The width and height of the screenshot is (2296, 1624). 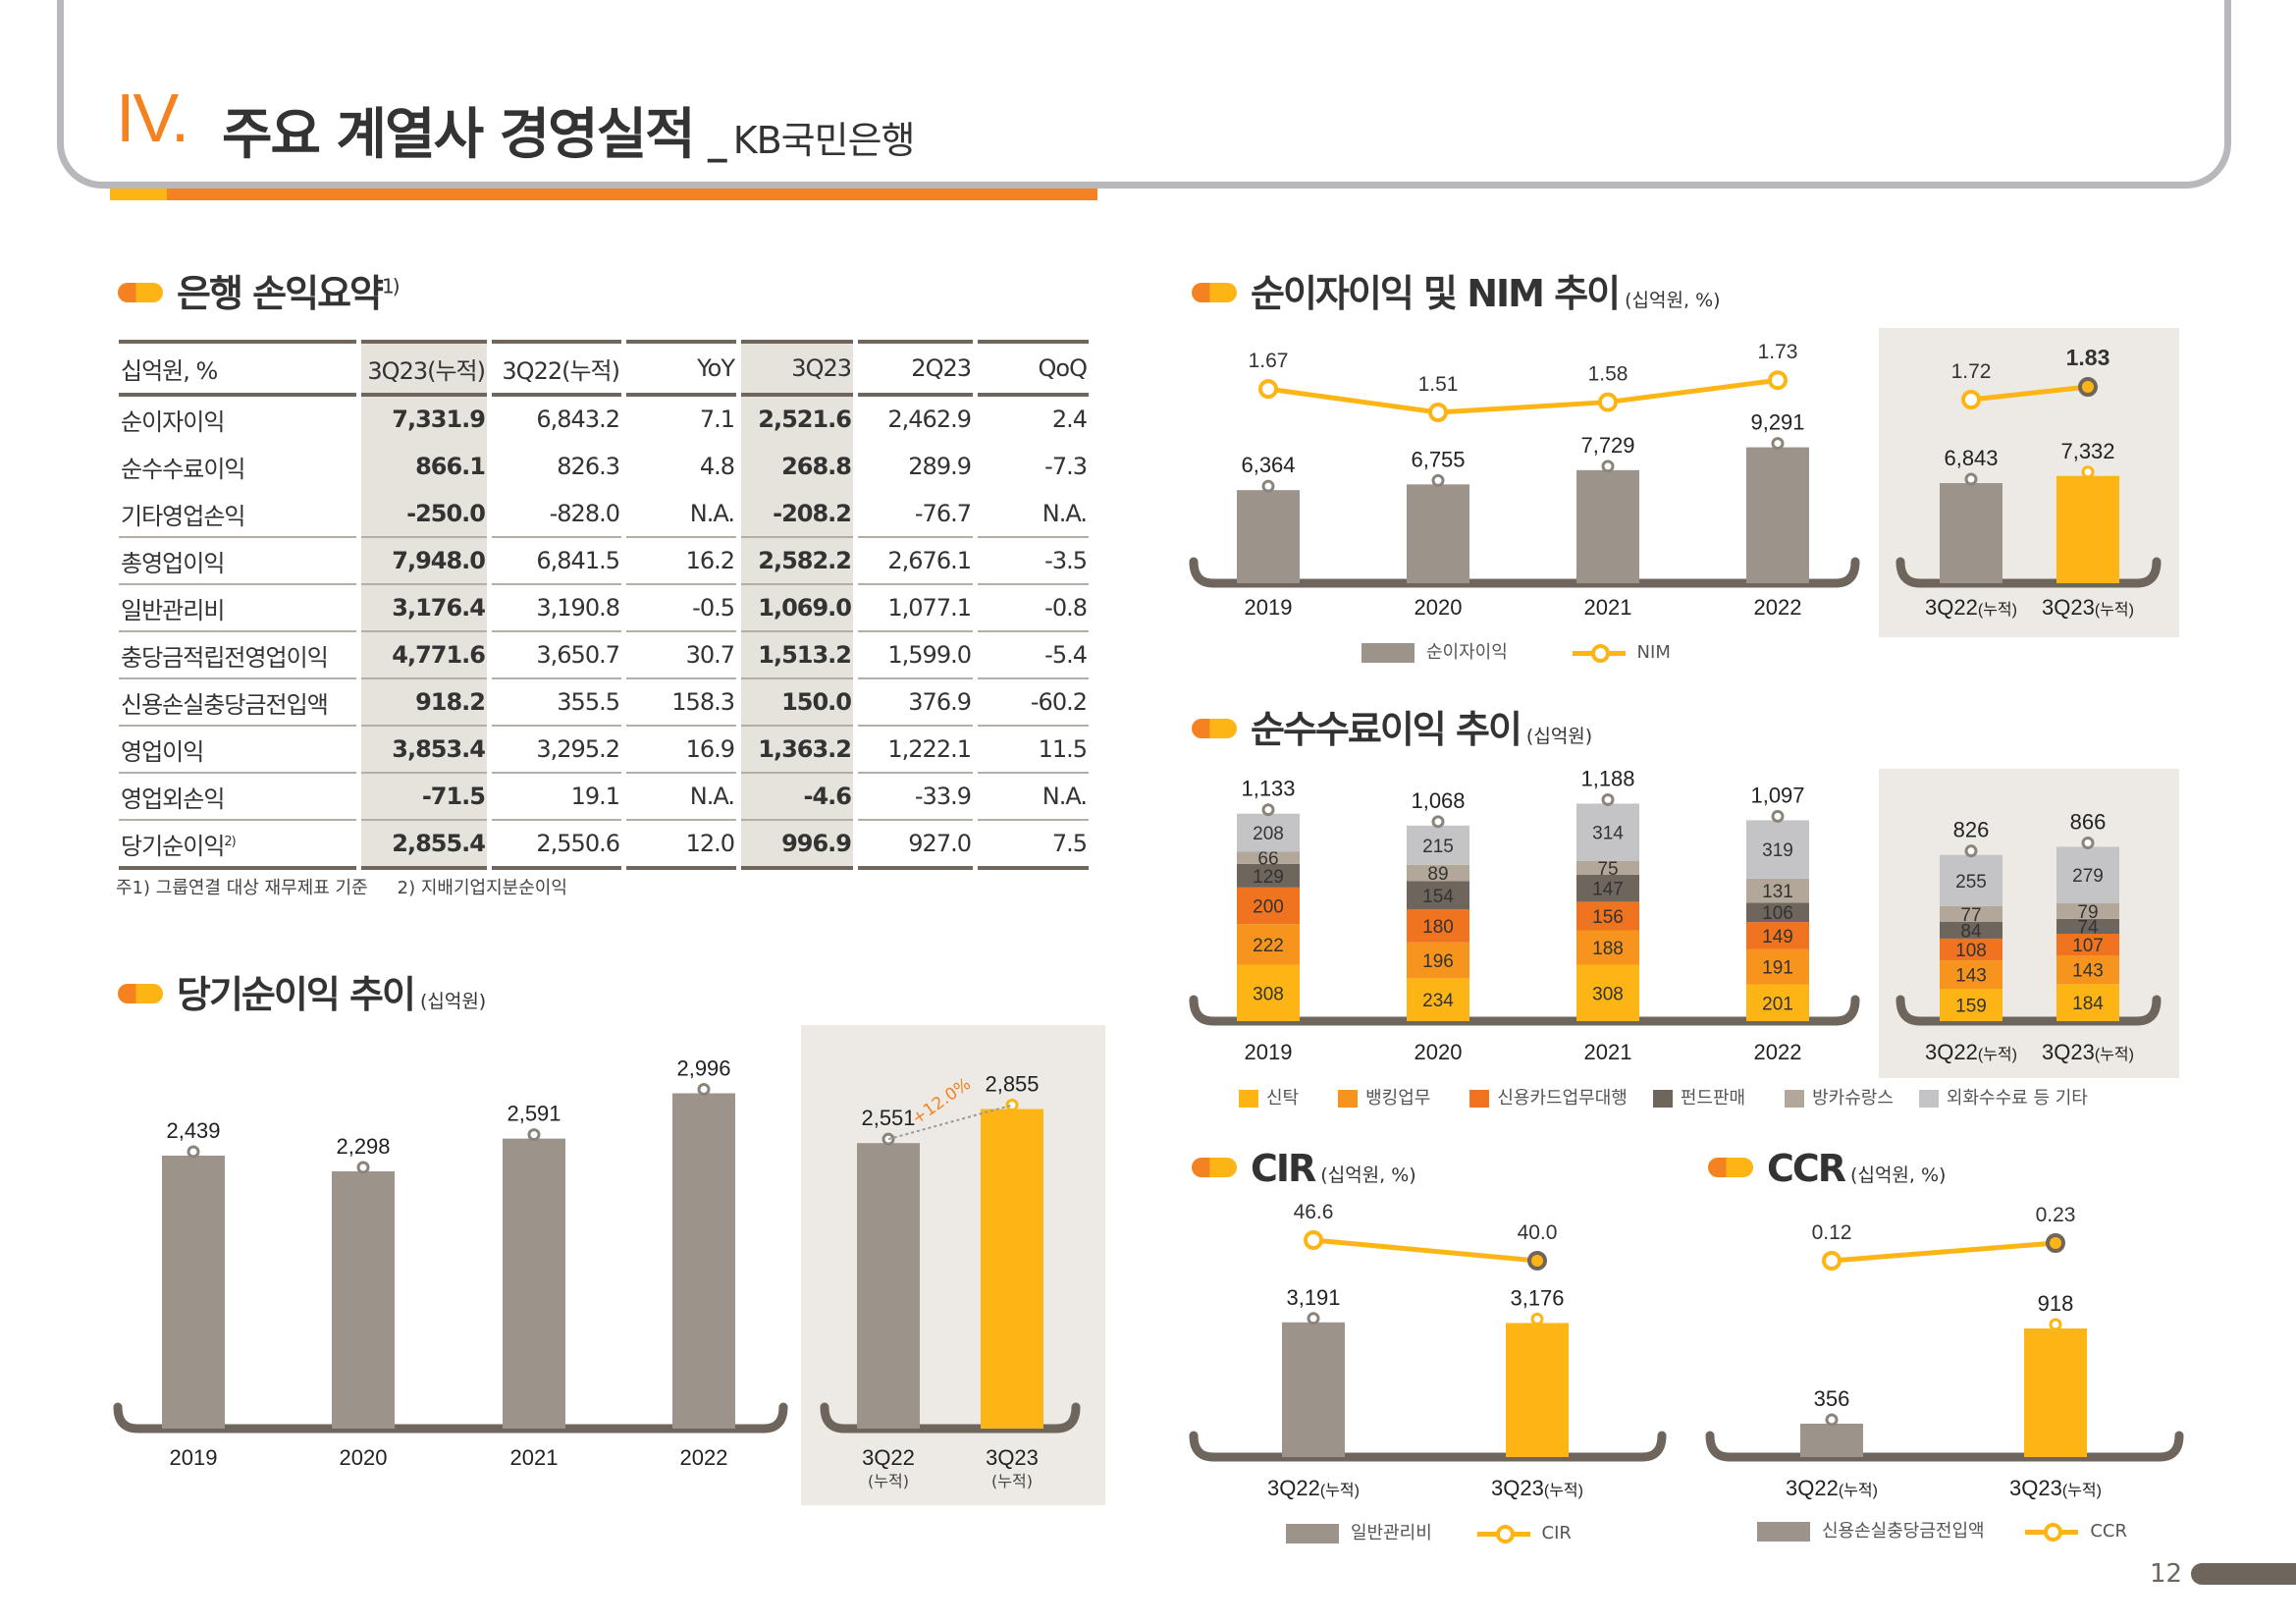 I want to click on net-income-section-title: 당기순이익 추이 (십억원), so click(x=302, y=991).